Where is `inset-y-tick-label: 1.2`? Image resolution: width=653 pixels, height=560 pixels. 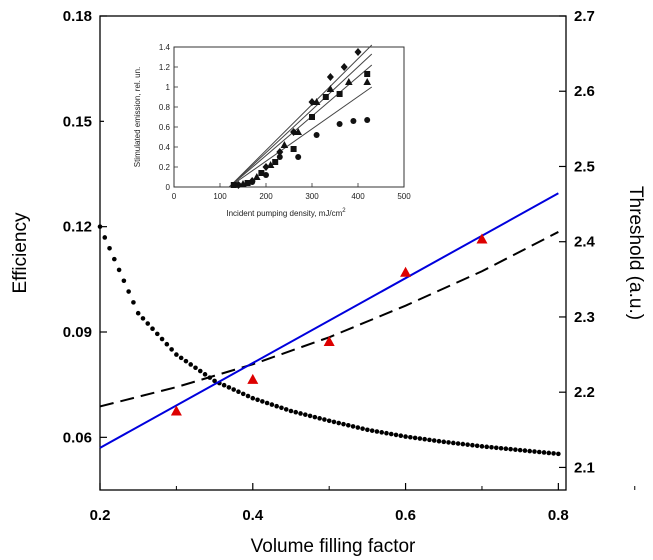
inset-y-tick-label: 1.2 is located at coordinates (165, 67).